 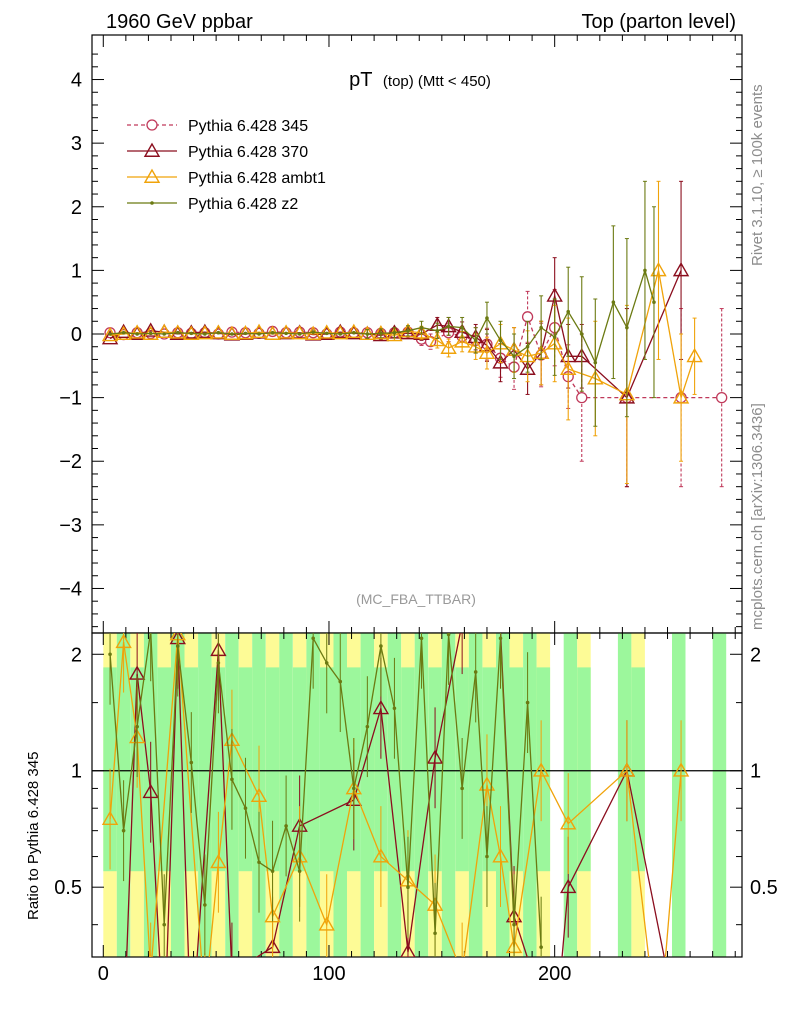 What do you see at coordinates (68, 888) in the screenshot?
I see `ratio-y-tick-label: 0.5` at bounding box center [68, 888].